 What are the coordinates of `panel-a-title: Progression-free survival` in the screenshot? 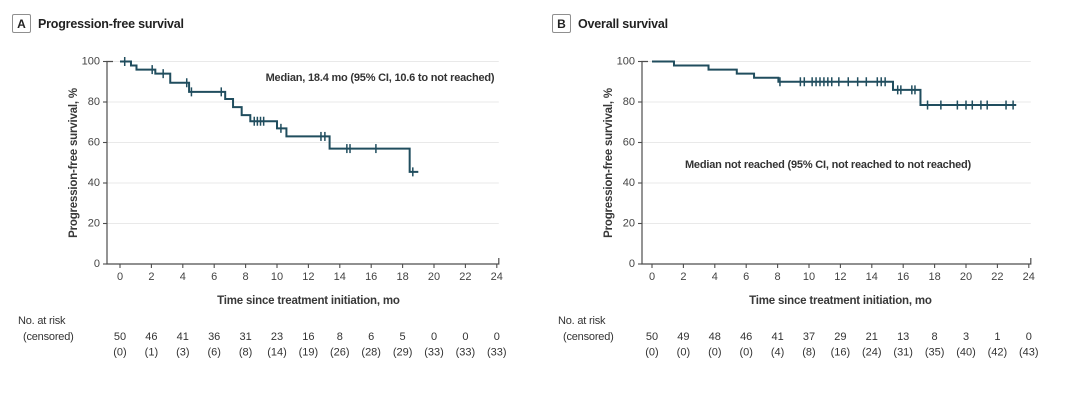 It's located at (111, 23).